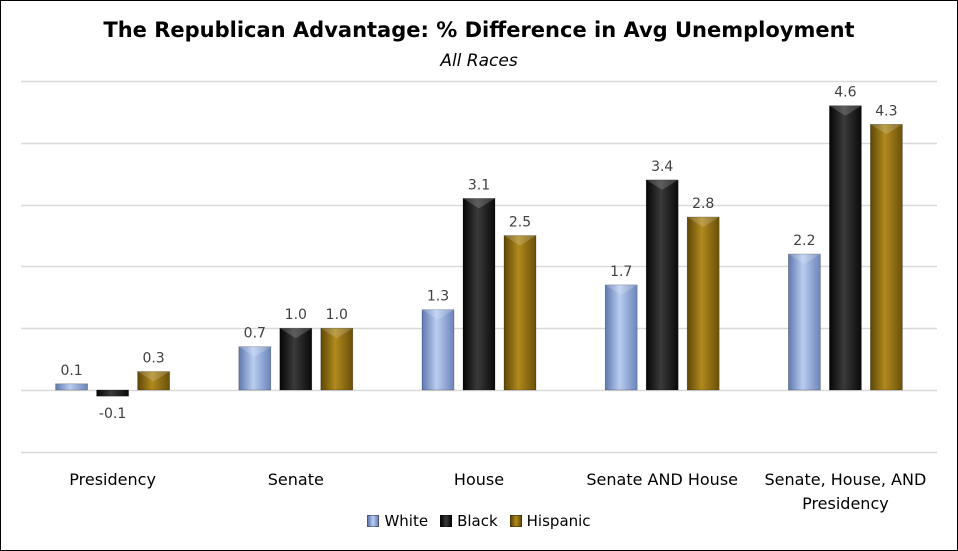 Image resolution: width=958 pixels, height=551 pixels. I want to click on category-label-4-line1: Presidency, so click(845, 503).